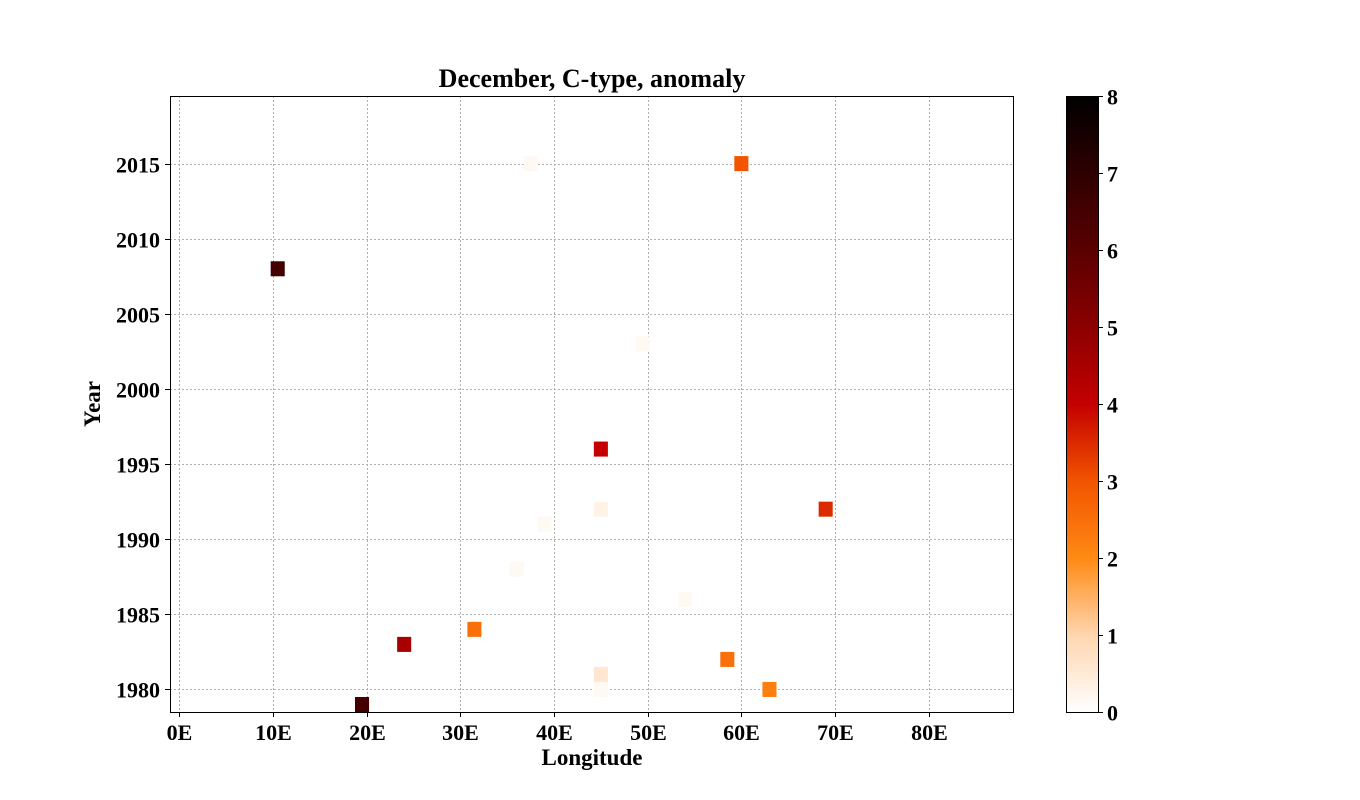 The width and height of the screenshot is (1360, 800). Describe the element at coordinates (592, 757) in the screenshot. I see `x-axis-label: Longitude` at that location.